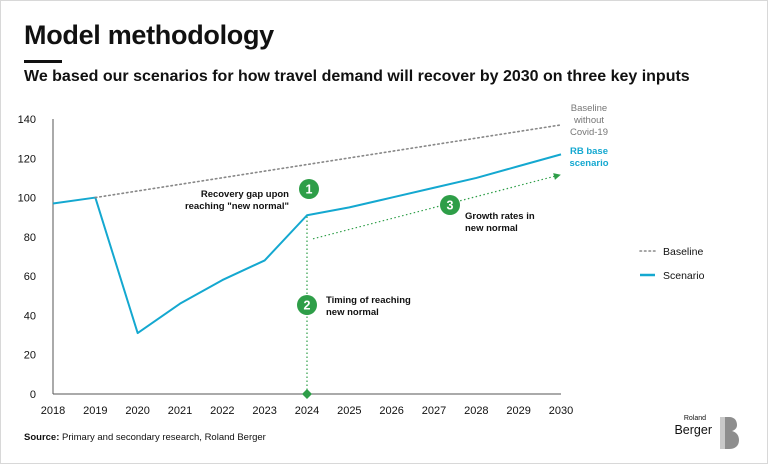  I want to click on y-tick-label: 0, so click(33, 395).